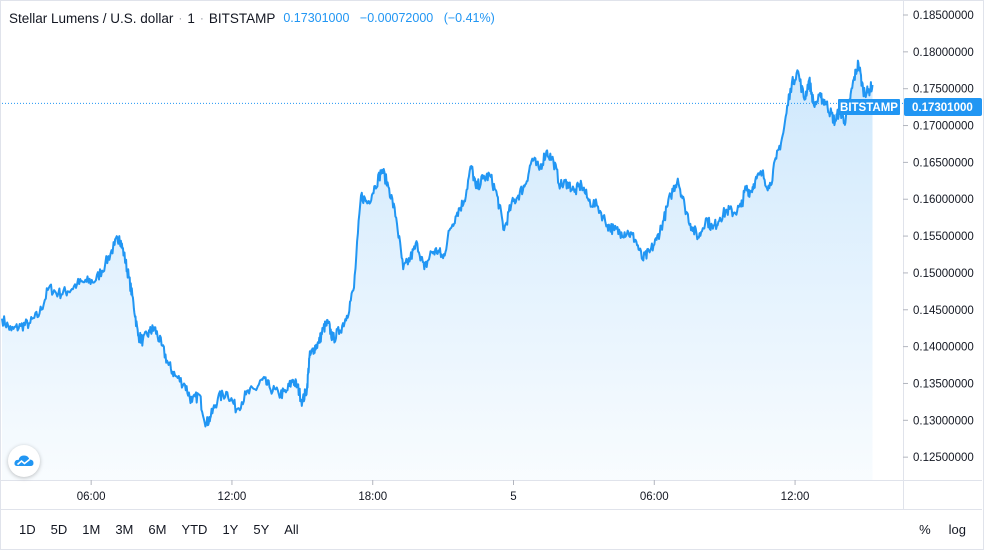 Image resolution: width=984 pixels, height=550 pixels. What do you see at coordinates (91, 18) in the screenshot?
I see `symbol-title: Stellar Lumens / U.S. dollar` at bounding box center [91, 18].